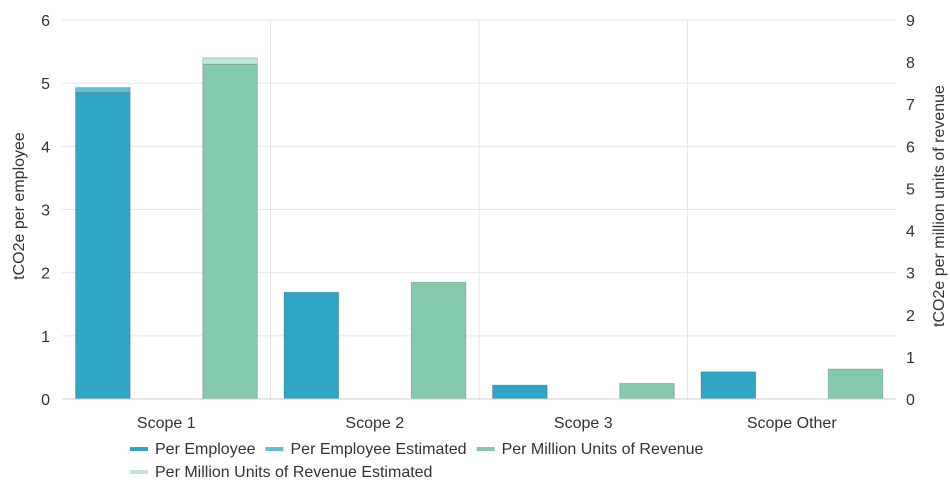  Describe the element at coordinates (910, 358) in the screenshot. I see `right-tick-label: 1` at that location.